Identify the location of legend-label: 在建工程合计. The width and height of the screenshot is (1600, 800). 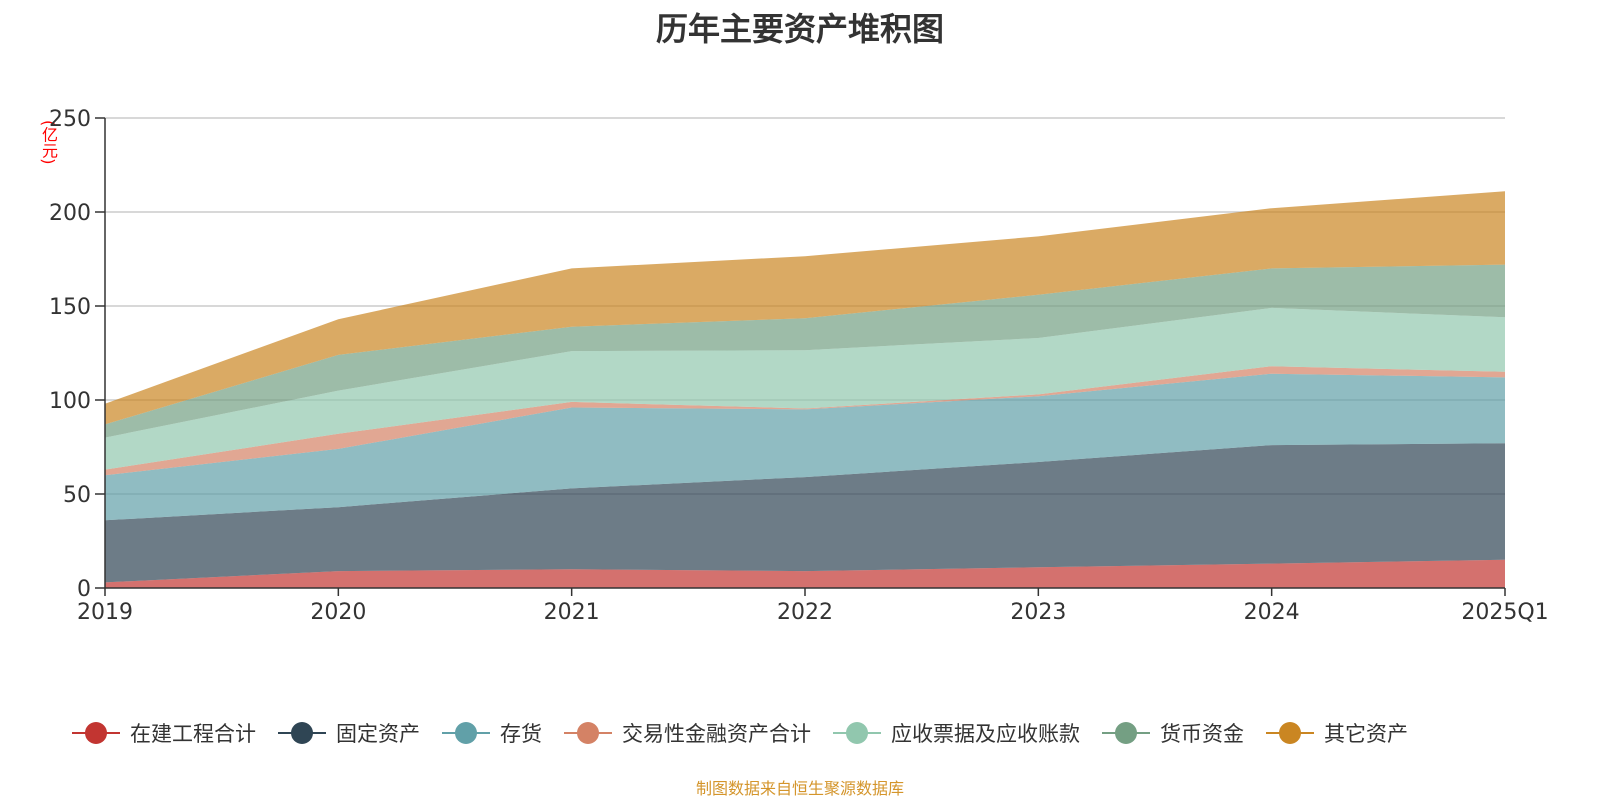
(193, 734).